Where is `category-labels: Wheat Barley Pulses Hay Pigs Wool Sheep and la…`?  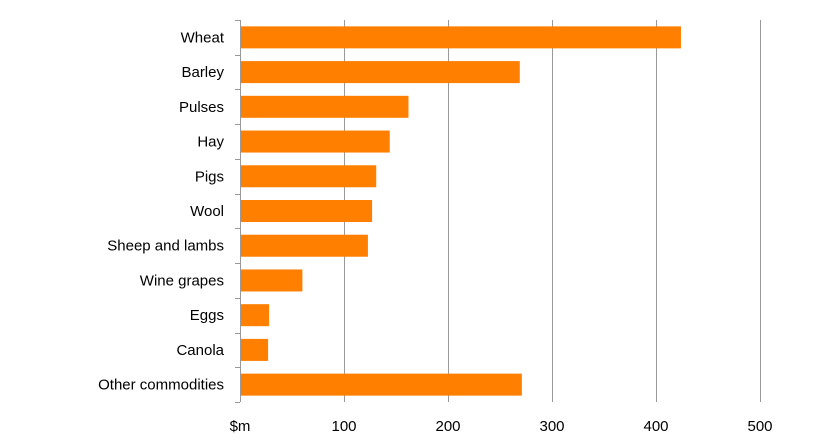 category-labels: Wheat Barley Pulses Hay Pigs Wool Sheep and la… is located at coordinates (161, 211).